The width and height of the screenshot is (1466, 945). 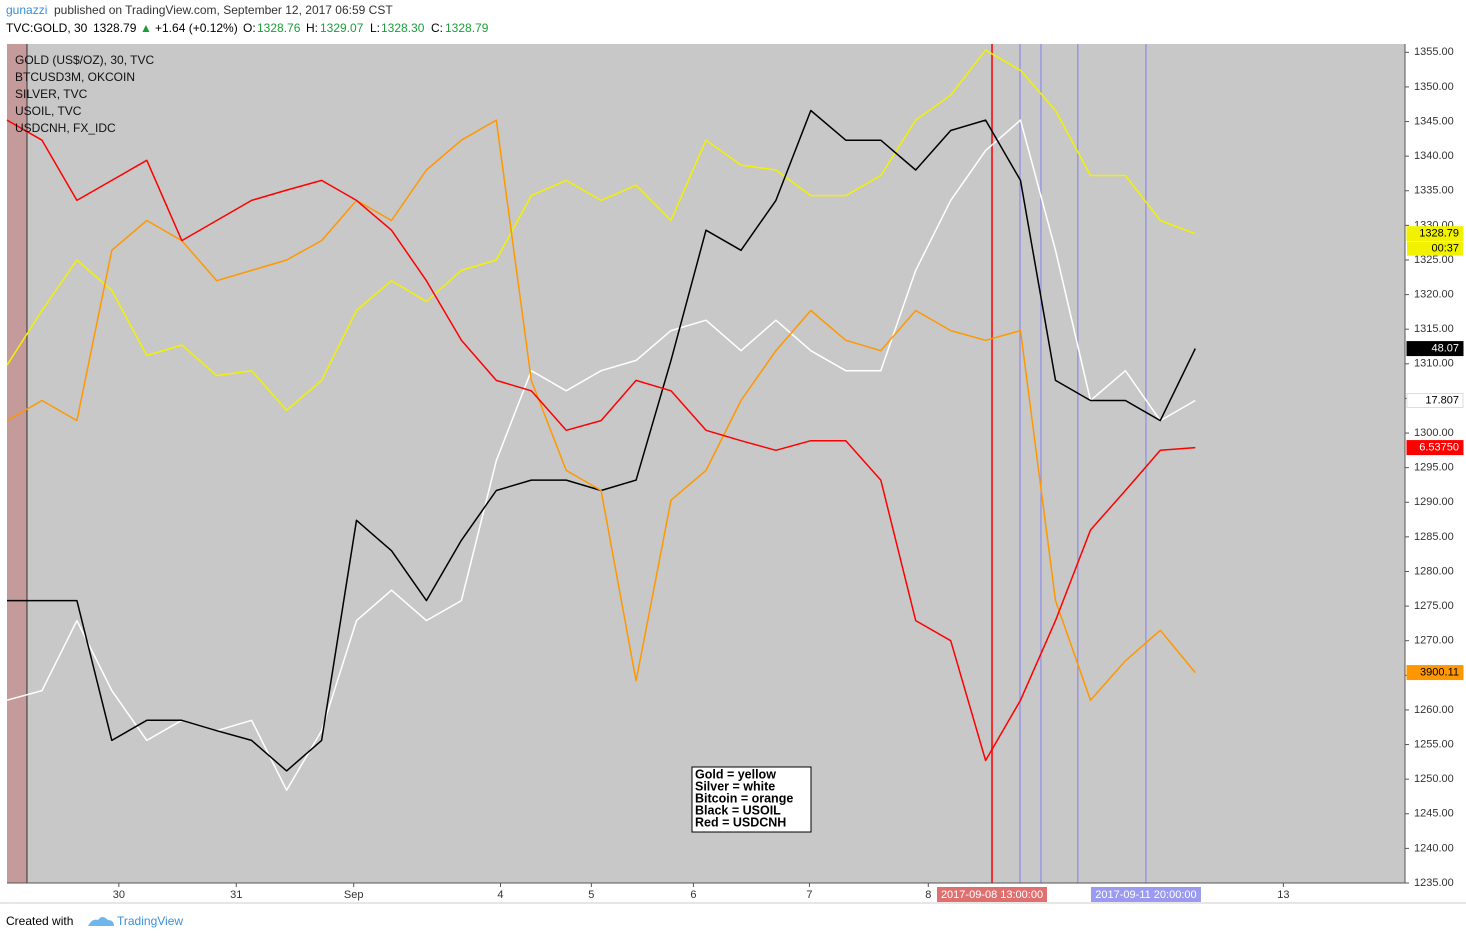 I want to click on y-tick-label: 1310.00, so click(x=1434, y=364).